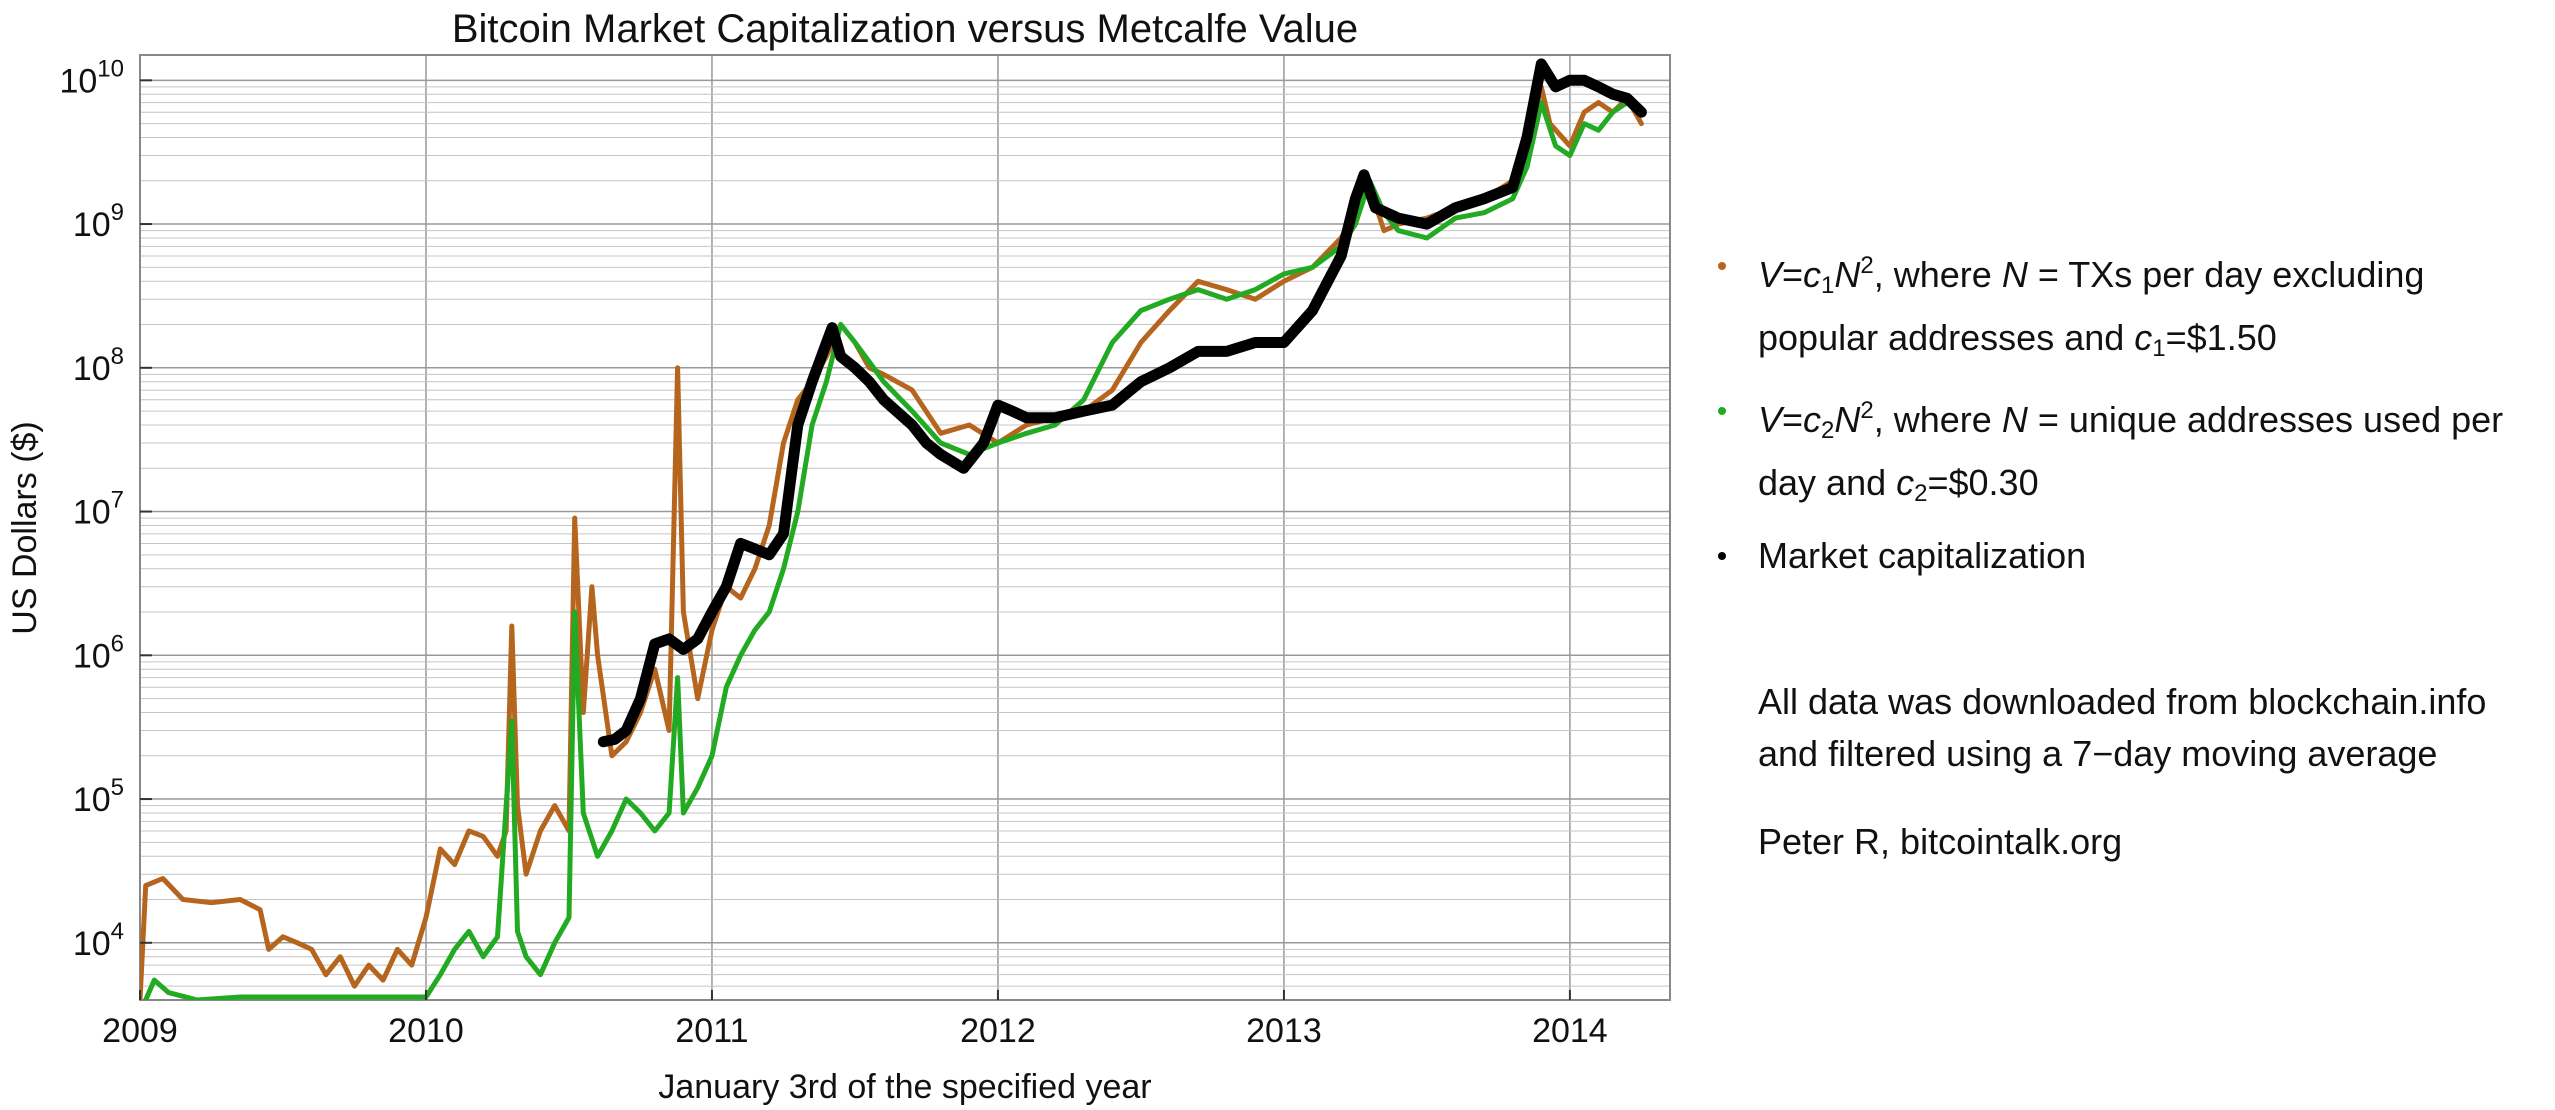  What do you see at coordinates (1570, 1031) in the screenshot?
I see `x-tick-label: 2014` at bounding box center [1570, 1031].